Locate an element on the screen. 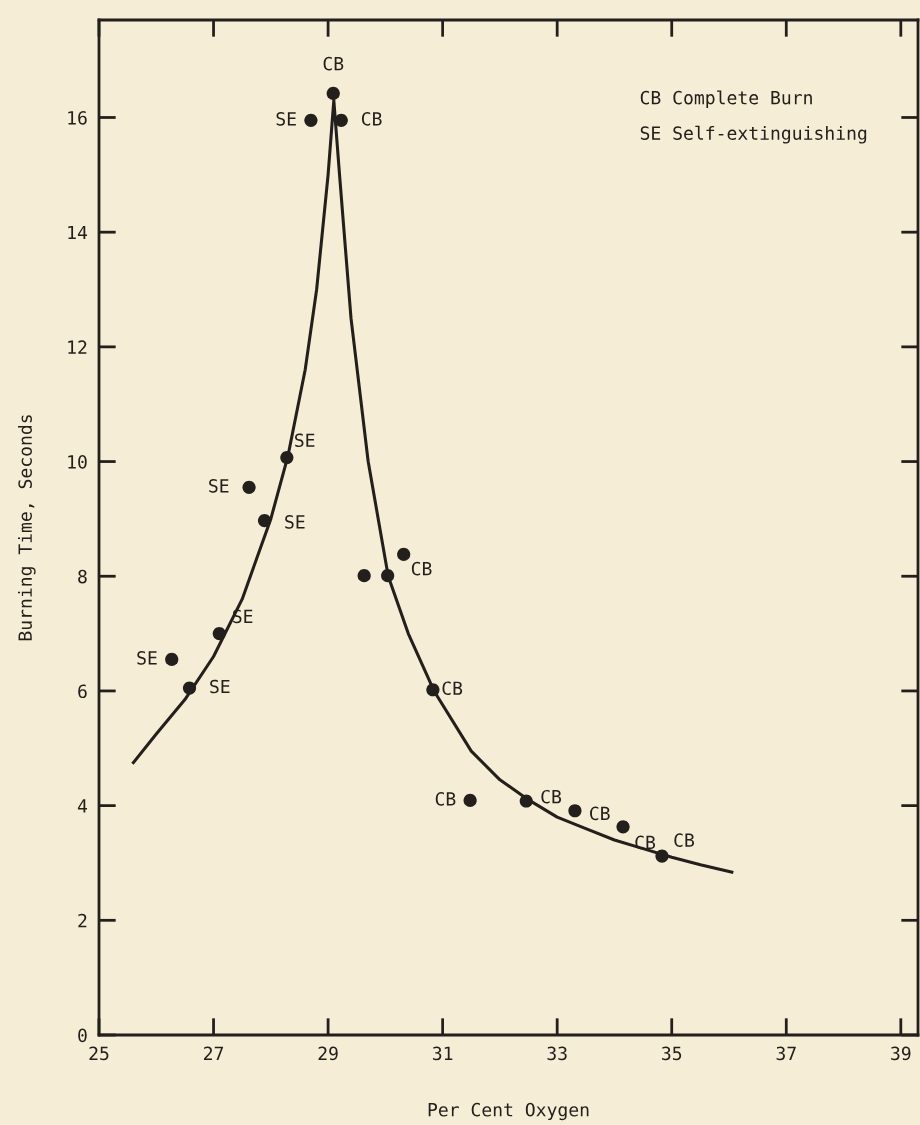 This screenshot has height=1125, width=920. y-tick-label: 4 is located at coordinates (82, 806).